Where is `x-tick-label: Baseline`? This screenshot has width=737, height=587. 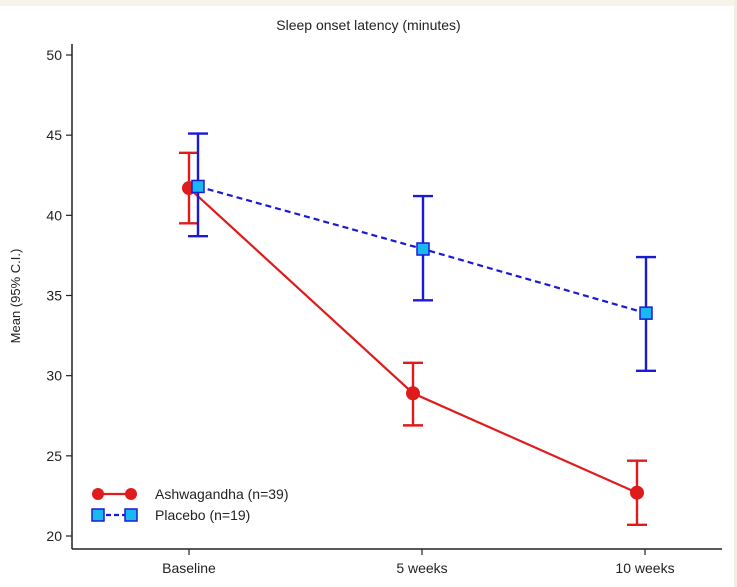 x-tick-label: Baseline is located at coordinates (189, 568).